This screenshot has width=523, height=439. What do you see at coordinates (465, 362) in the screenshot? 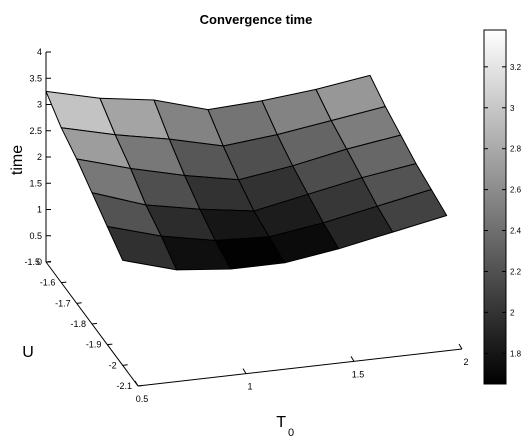
I see `x-tick-label: 2` at bounding box center [465, 362].